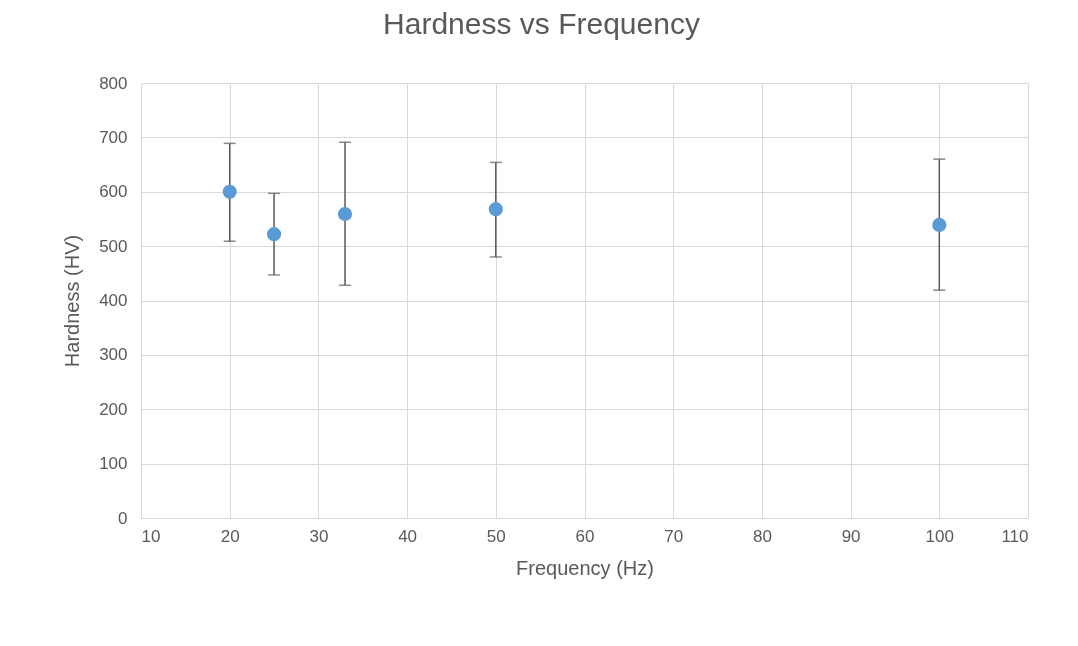  I want to click on y-tick-label: 300, so click(113, 355).